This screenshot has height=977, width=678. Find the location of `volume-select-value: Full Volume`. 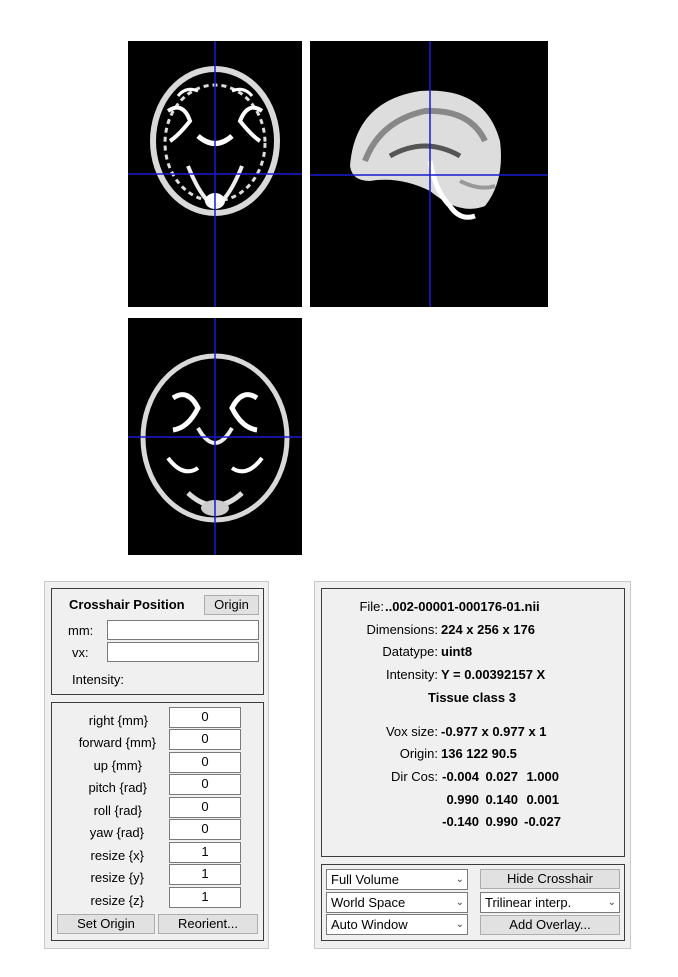

volume-select-value: Full Volume is located at coordinates (365, 879).